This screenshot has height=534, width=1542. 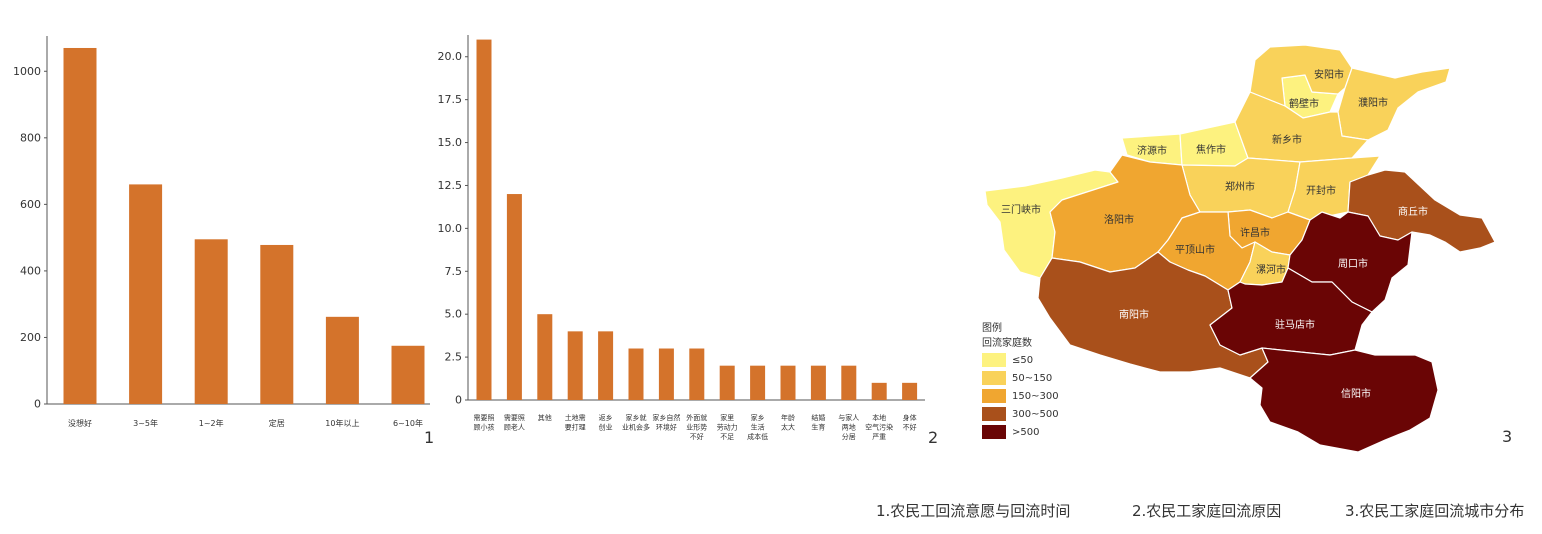 What do you see at coordinates (211, 423) in the screenshot?
I see `x-tick-label: 1~2年` at bounding box center [211, 423].